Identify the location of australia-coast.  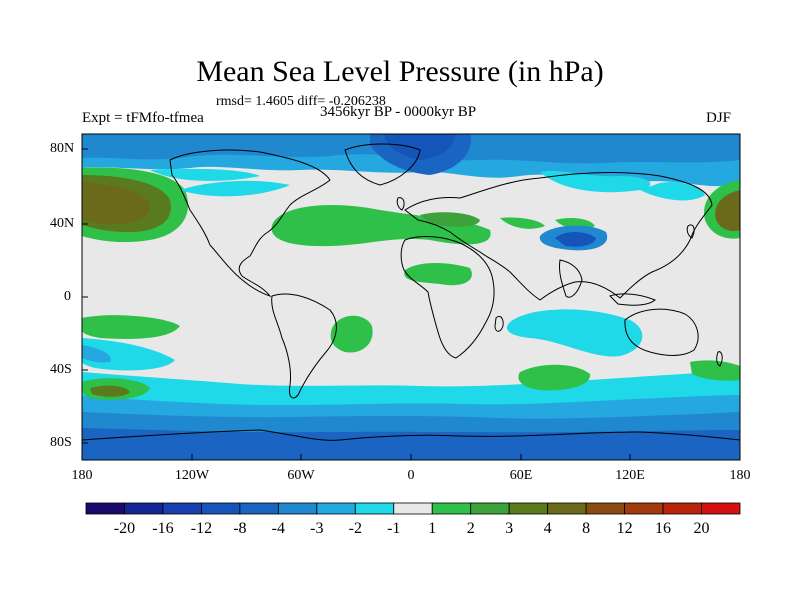
(661, 332).